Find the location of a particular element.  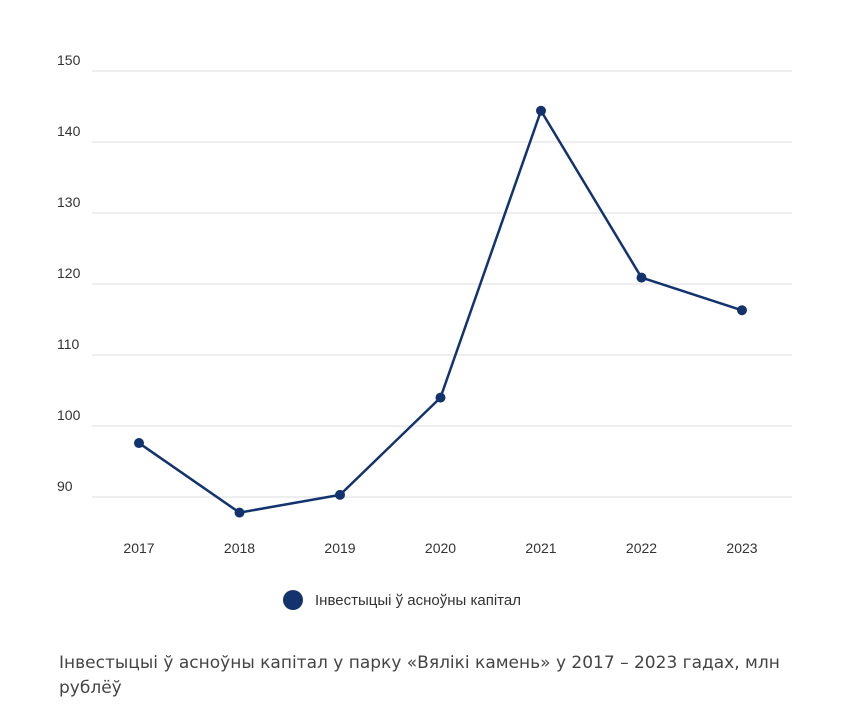

y-tick-label: 120 is located at coordinates (69, 273).